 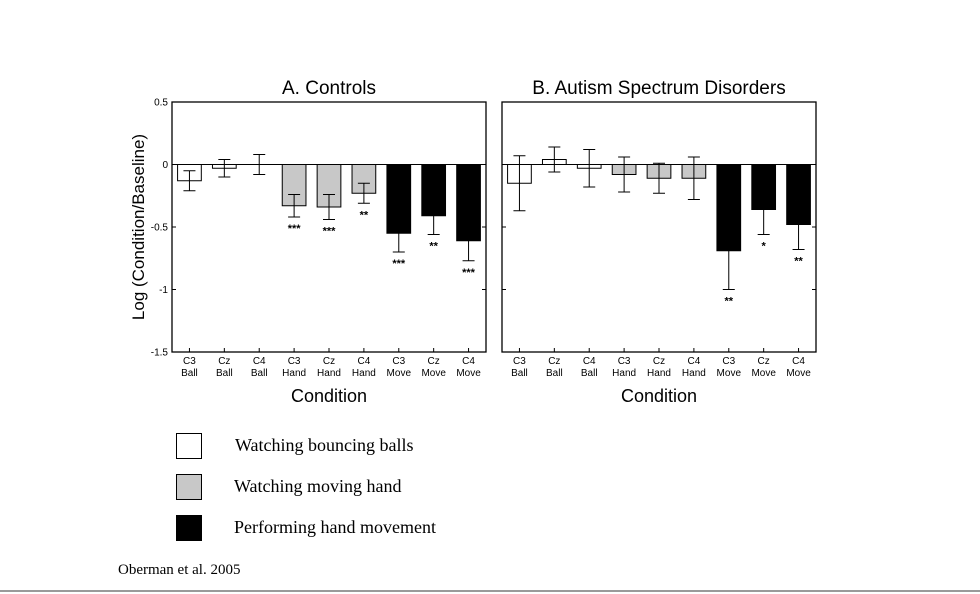 What do you see at coordinates (764, 247) in the screenshot?
I see `significance-label: *` at bounding box center [764, 247].